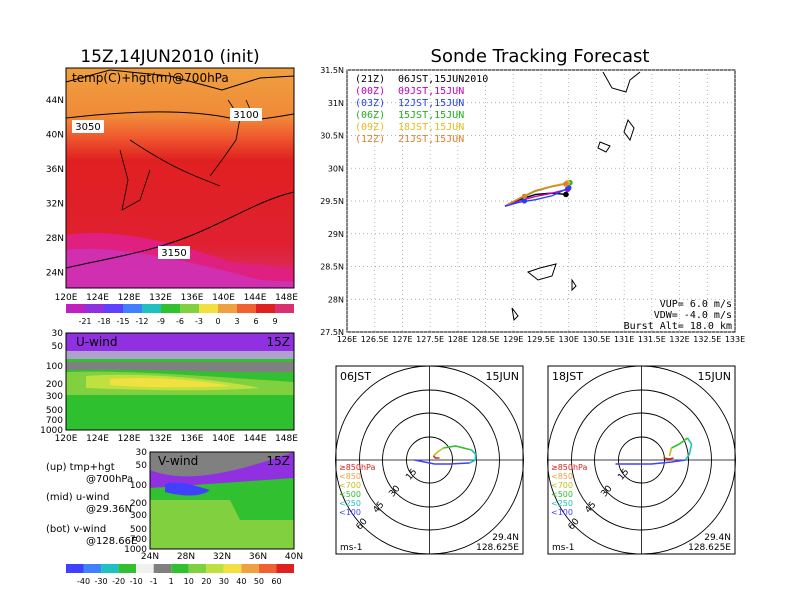 The image size is (792, 612). I want to click on legend-code: (12Z), so click(370, 139).